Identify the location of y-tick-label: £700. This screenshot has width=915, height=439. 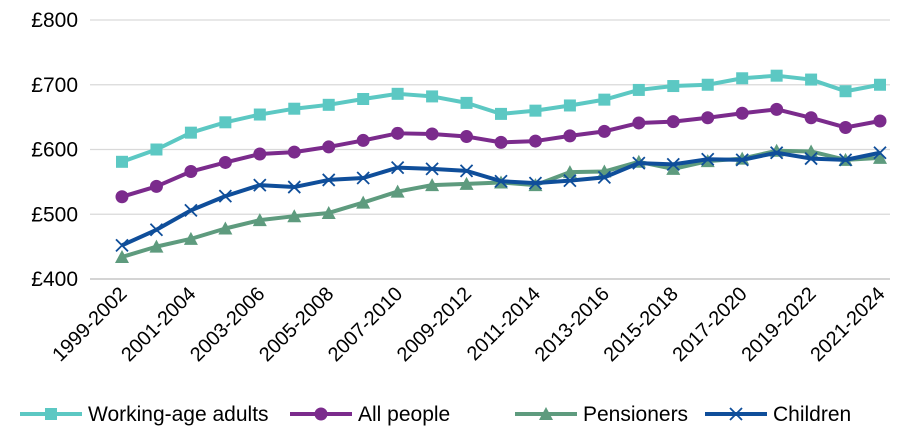
(54, 85).